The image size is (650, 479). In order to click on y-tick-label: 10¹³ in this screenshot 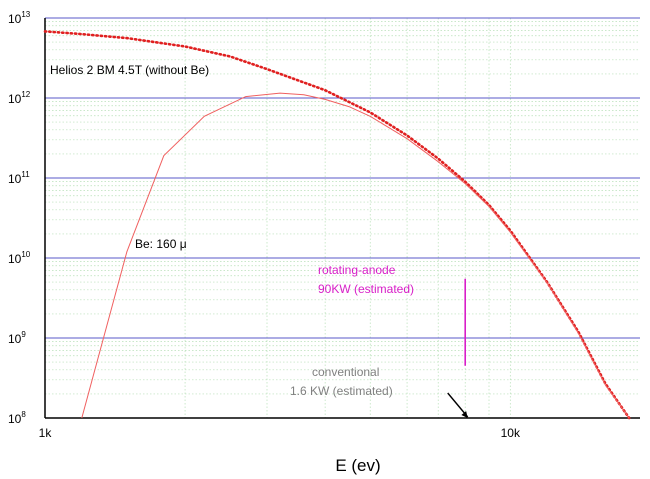, I will do `click(19, 18)`.